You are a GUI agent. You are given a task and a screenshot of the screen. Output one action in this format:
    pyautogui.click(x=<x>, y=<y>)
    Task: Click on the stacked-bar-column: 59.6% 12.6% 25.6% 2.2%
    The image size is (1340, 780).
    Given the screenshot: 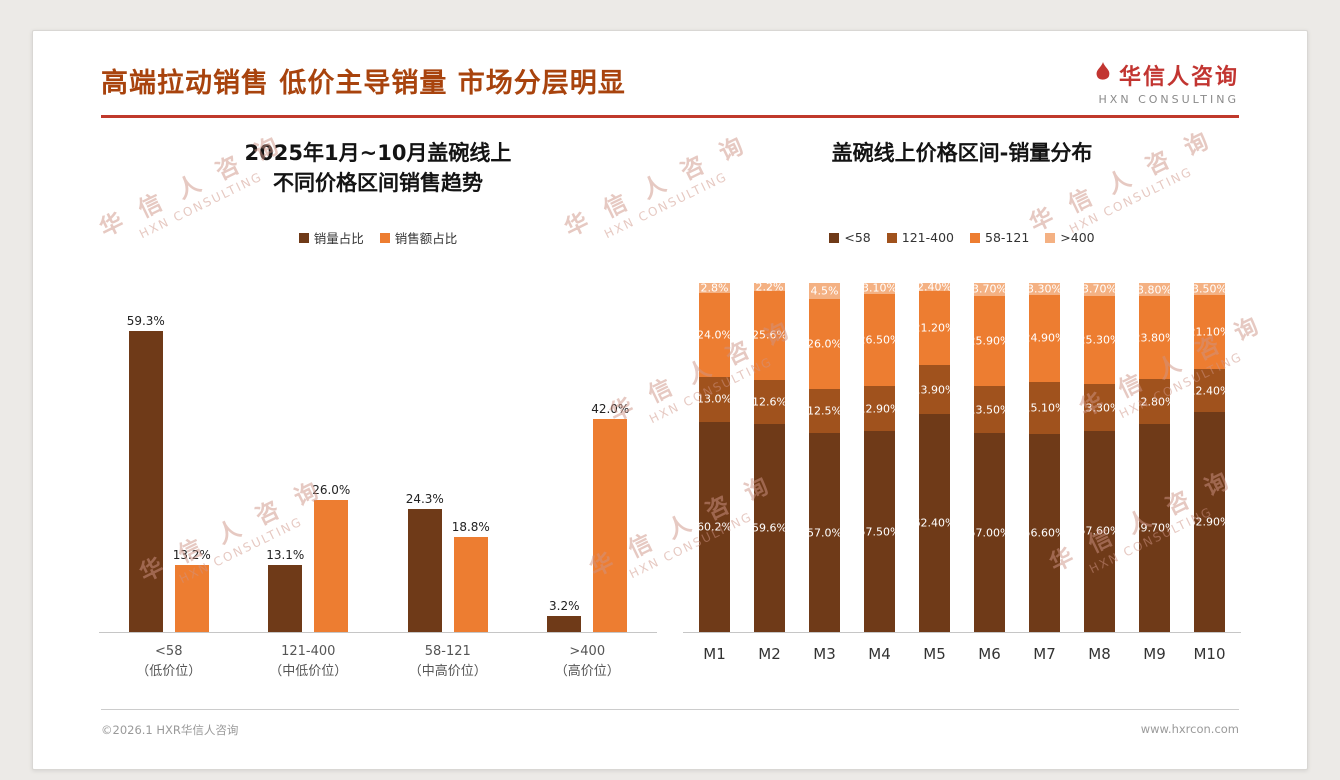 What is the action you would take?
    pyautogui.click(x=769, y=456)
    